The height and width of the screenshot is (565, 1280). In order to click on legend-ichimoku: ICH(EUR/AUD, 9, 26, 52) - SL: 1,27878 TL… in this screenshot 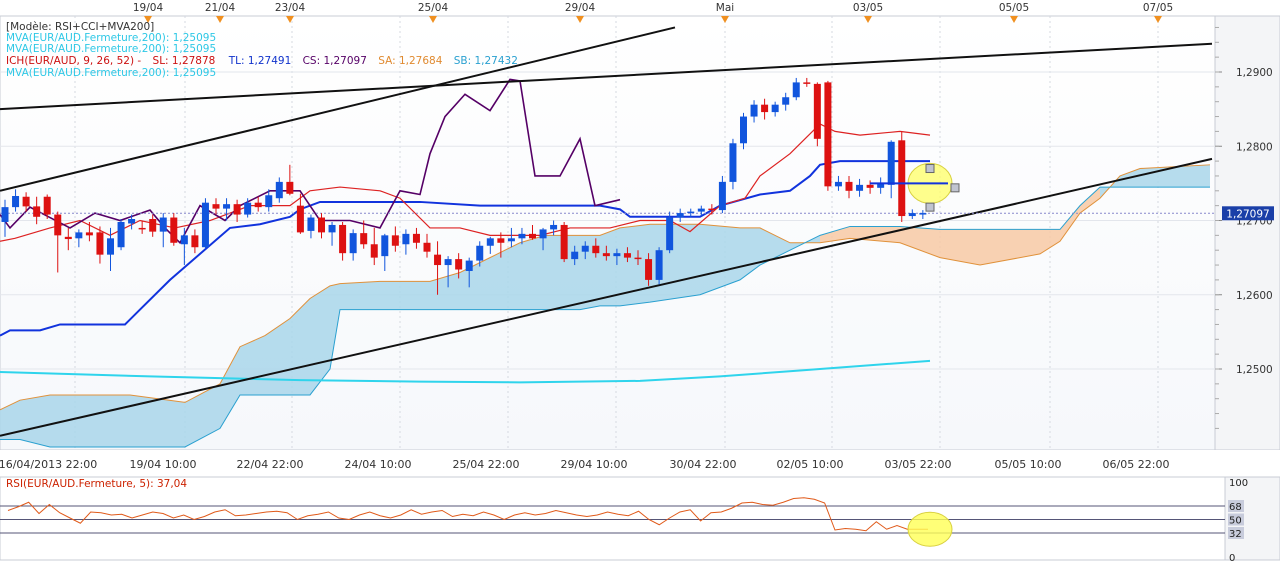, I will do `click(262, 61)`.